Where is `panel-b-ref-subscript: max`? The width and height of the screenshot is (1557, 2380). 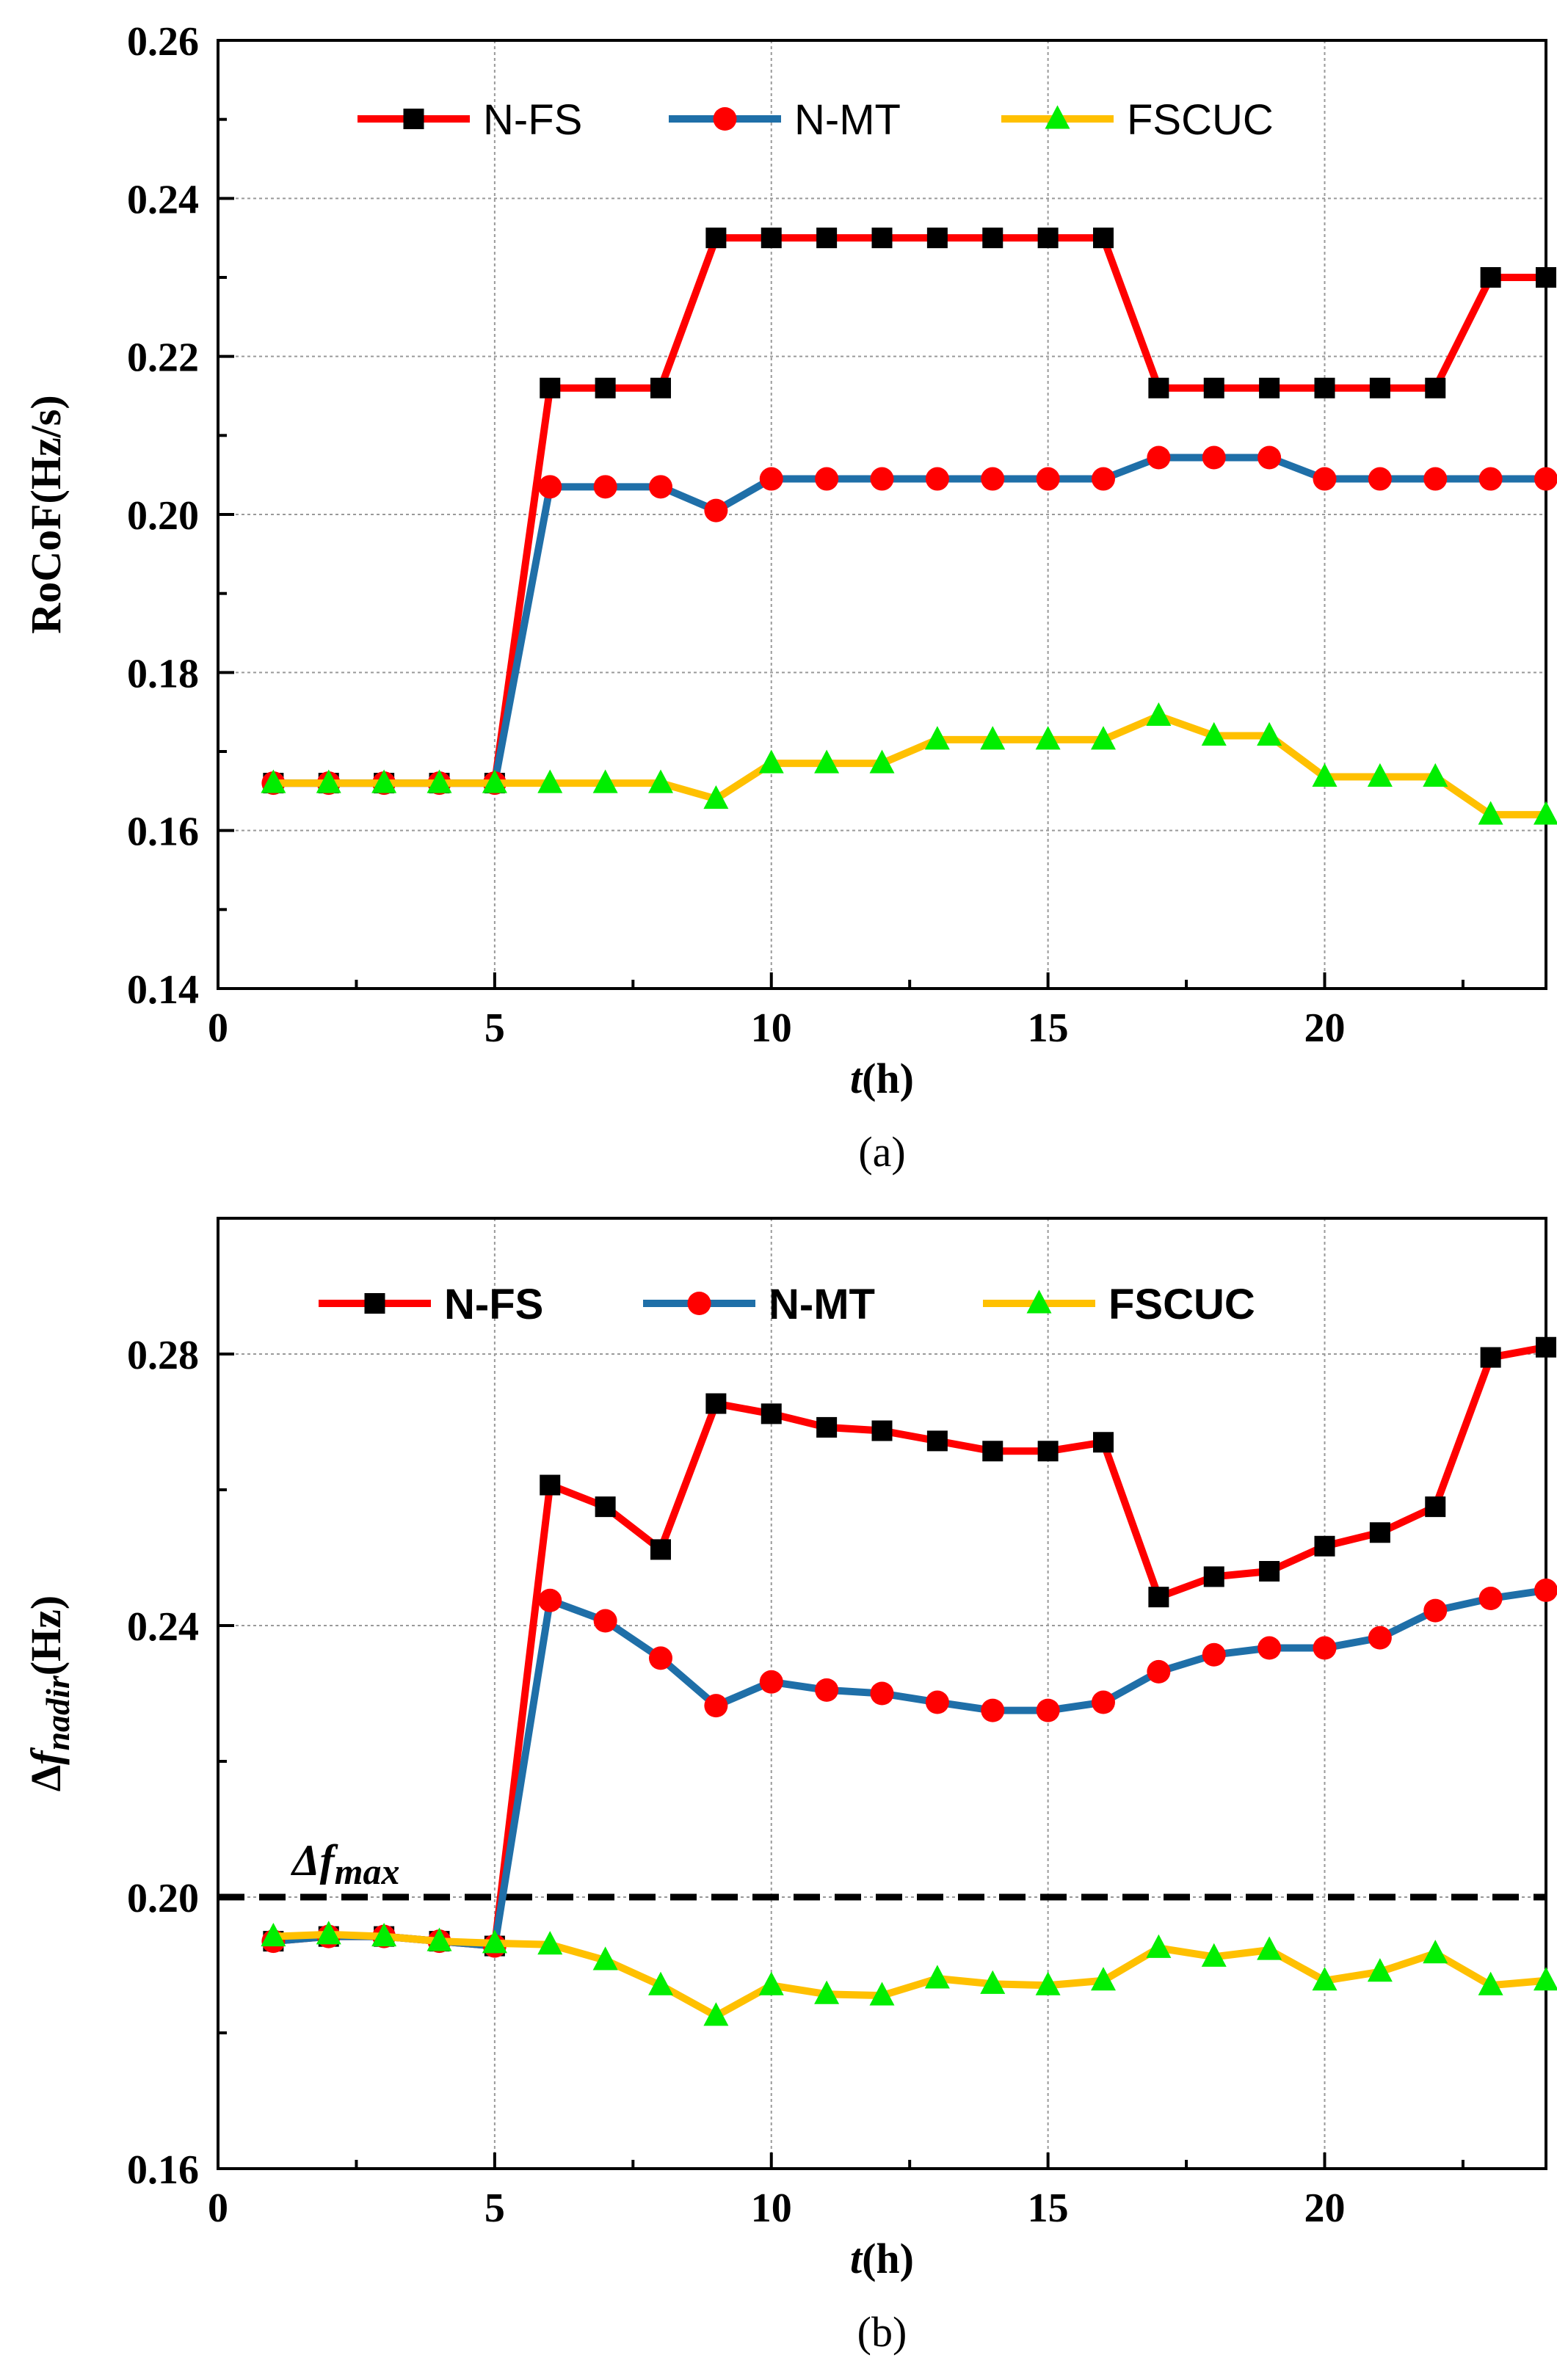
panel-b-ref-subscript: max is located at coordinates (367, 1872).